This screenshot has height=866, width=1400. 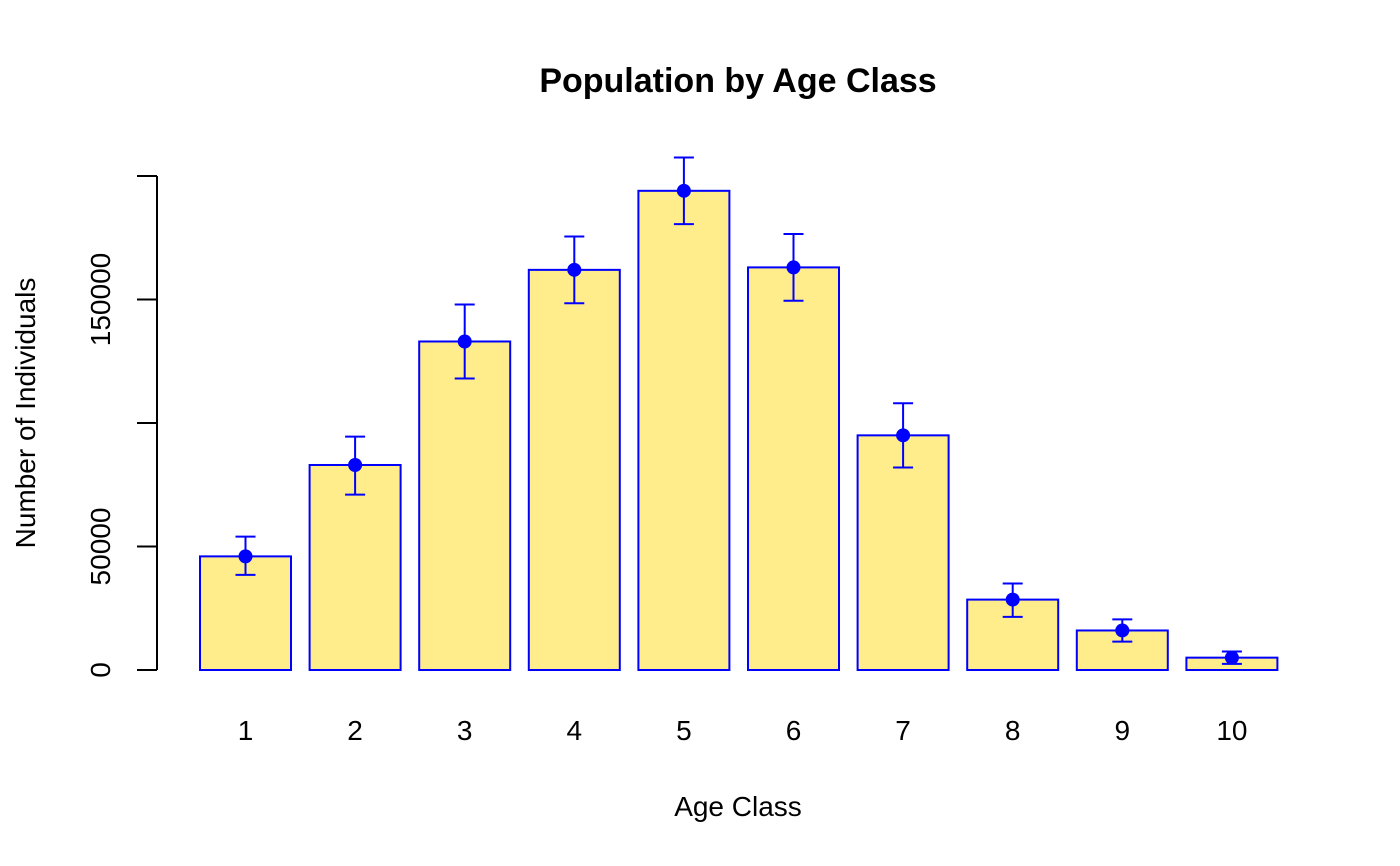 I want to click on x-tick-label: 6, so click(x=794, y=730).